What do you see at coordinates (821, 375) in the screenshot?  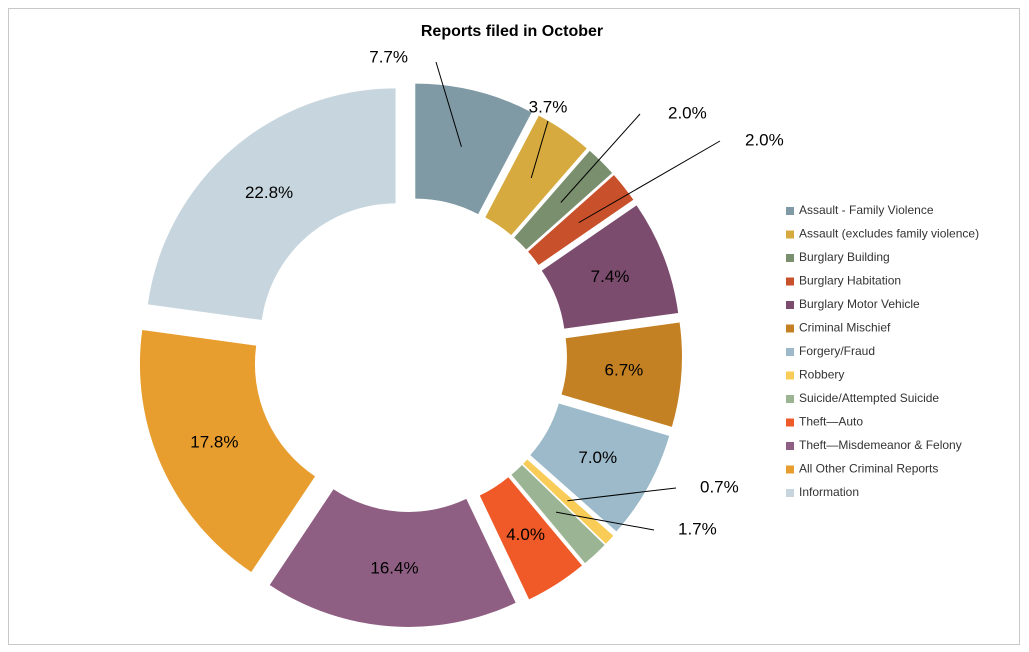 I see `legend-label: Robbery` at bounding box center [821, 375].